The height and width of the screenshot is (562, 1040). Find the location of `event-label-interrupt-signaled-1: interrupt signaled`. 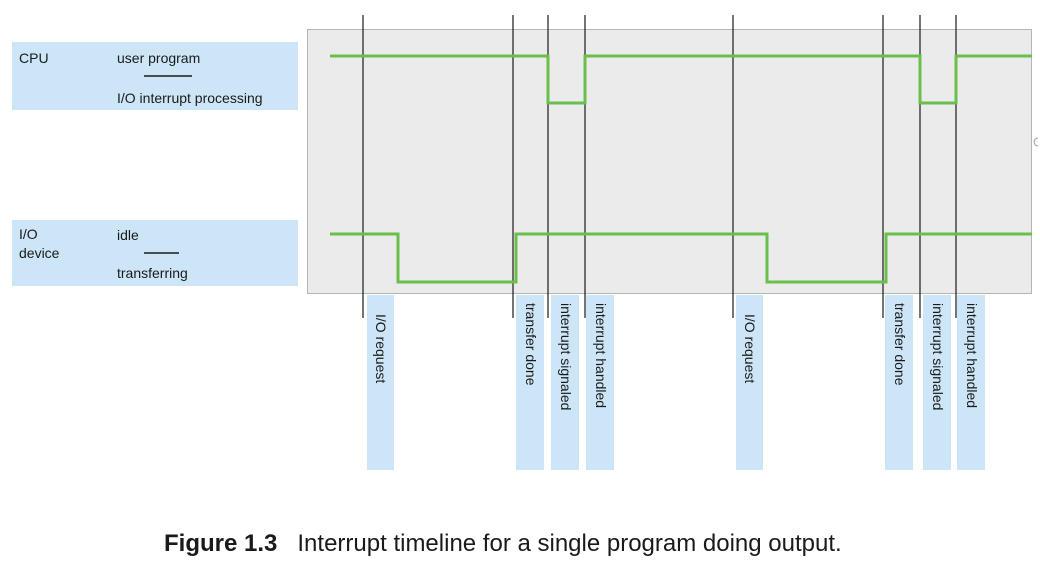

event-label-interrupt-signaled-1: interrupt signaled is located at coordinates (566, 357).